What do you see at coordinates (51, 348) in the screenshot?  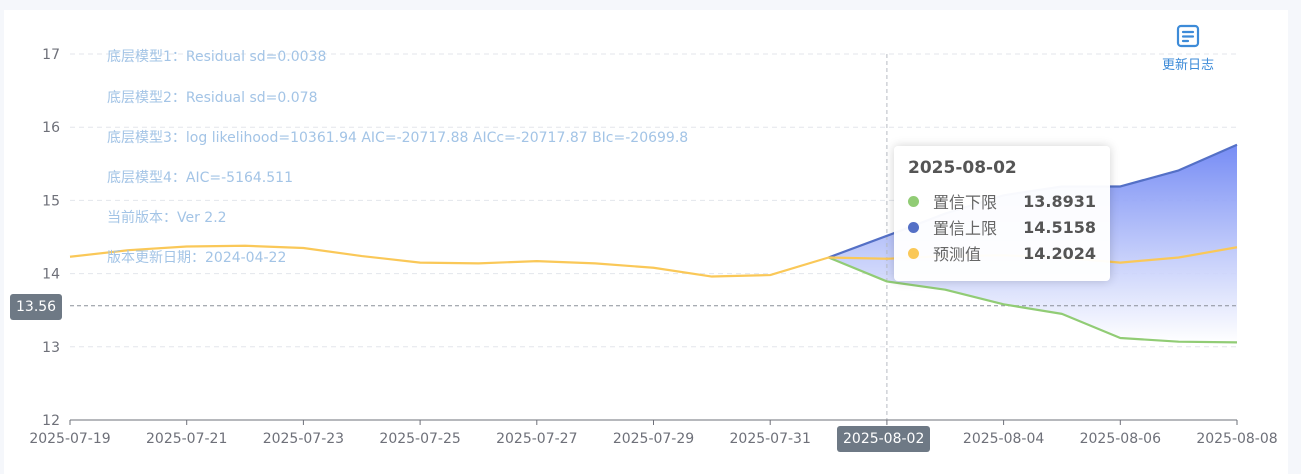 I see `y-tick-label: 13` at bounding box center [51, 348].